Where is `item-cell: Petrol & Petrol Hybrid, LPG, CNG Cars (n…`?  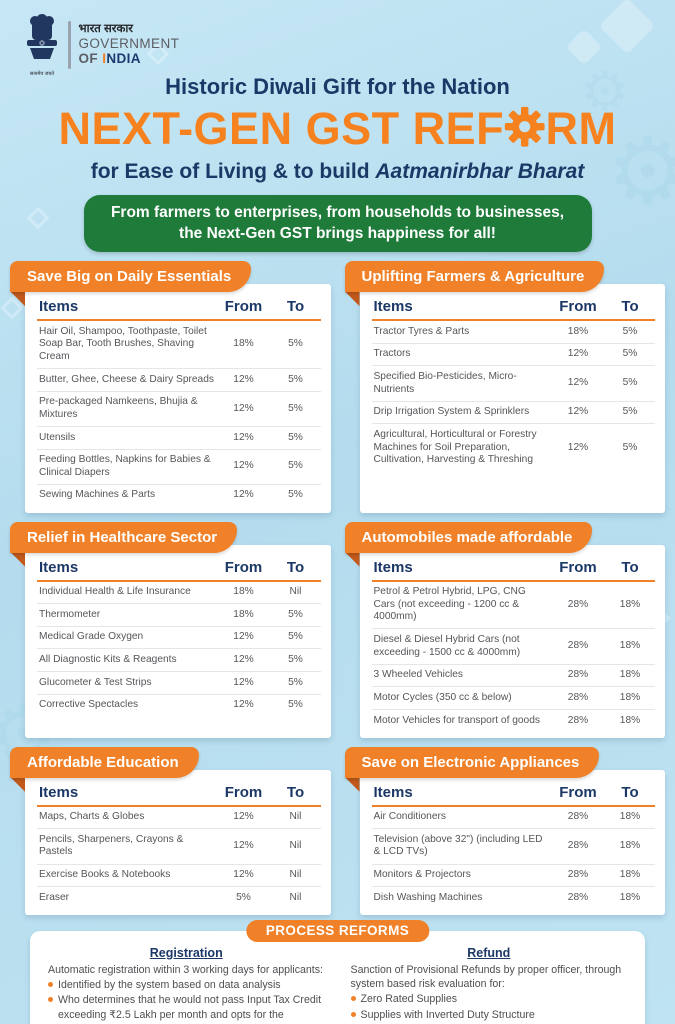
item-cell: Petrol & Petrol Hybrid, LPG, CNG Cars (n… is located at coordinates (449, 604).